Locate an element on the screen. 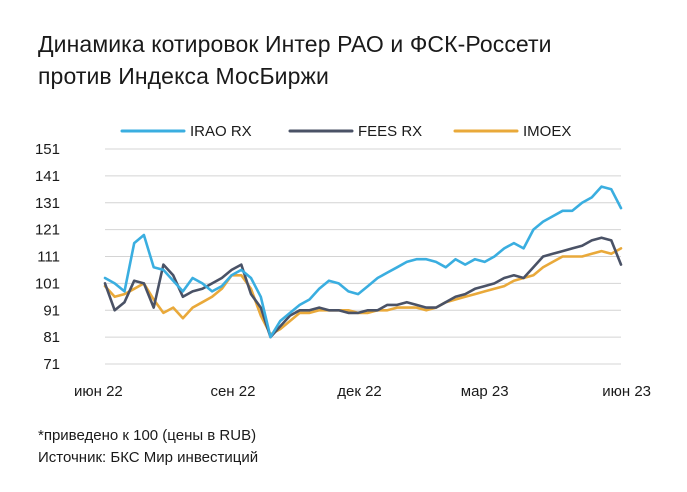 This screenshot has height=492, width=687. y-axis: 151 141 131 121 111 101 91 81 71 is located at coordinates (47, 257).